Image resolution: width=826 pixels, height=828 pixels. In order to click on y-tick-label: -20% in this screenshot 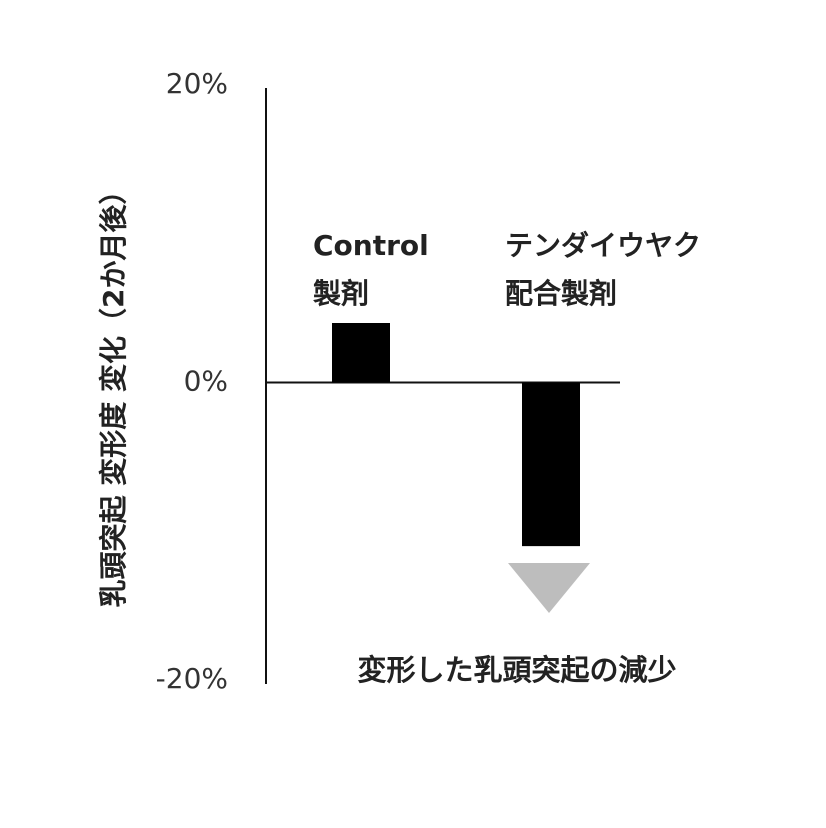, I will do `click(192, 678)`.